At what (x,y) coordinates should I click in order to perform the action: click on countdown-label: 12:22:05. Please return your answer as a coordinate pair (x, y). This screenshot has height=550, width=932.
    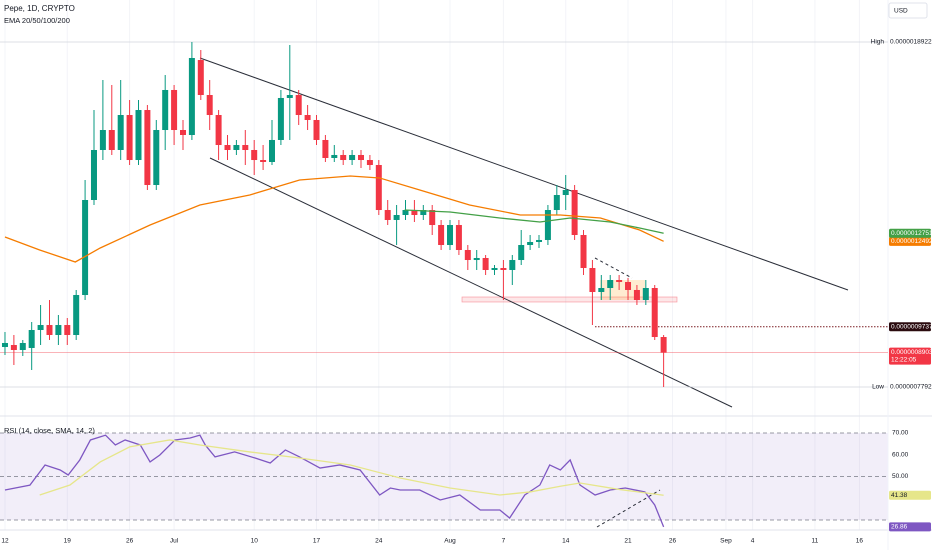
    Looking at the image, I should click on (904, 359).